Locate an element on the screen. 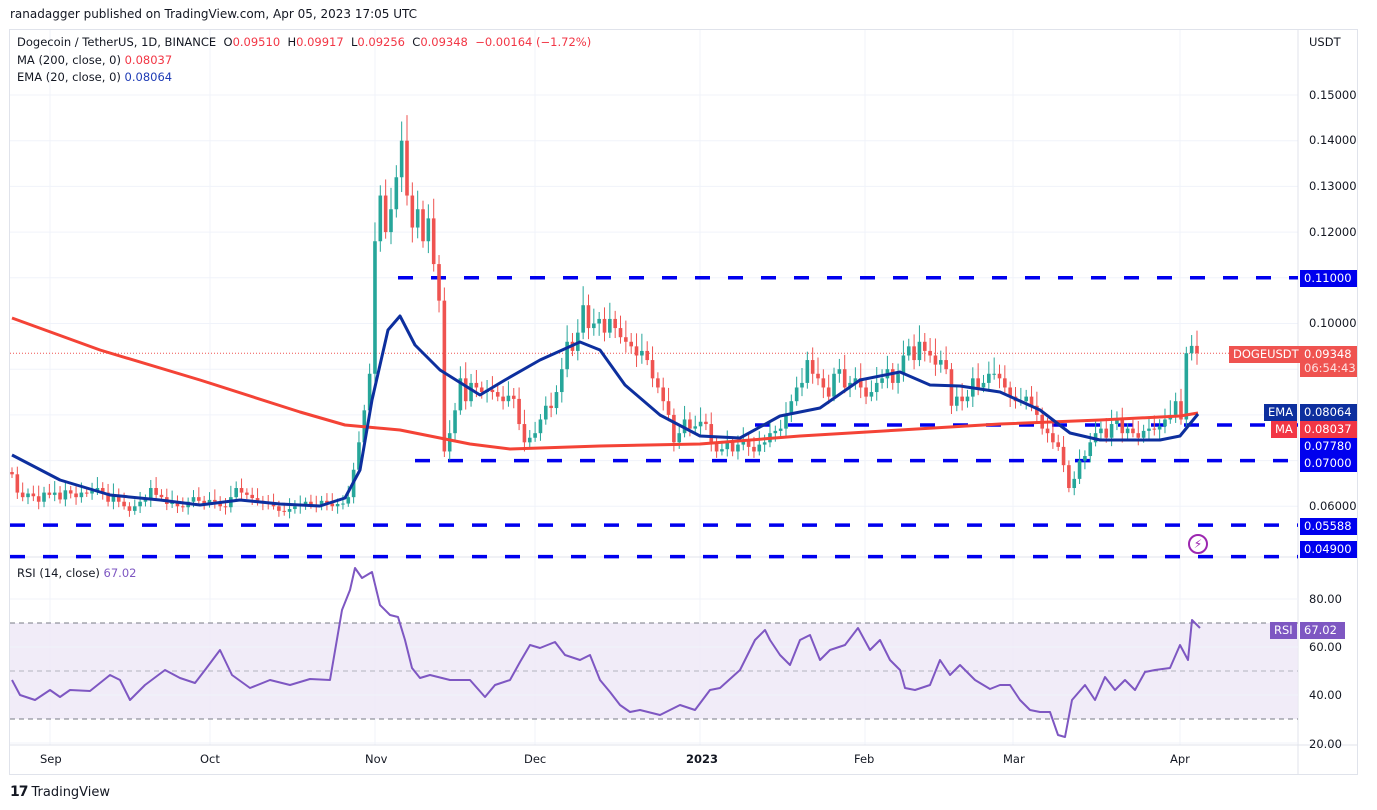  price-tick: 0.12000 is located at coordinates (1333, 232).